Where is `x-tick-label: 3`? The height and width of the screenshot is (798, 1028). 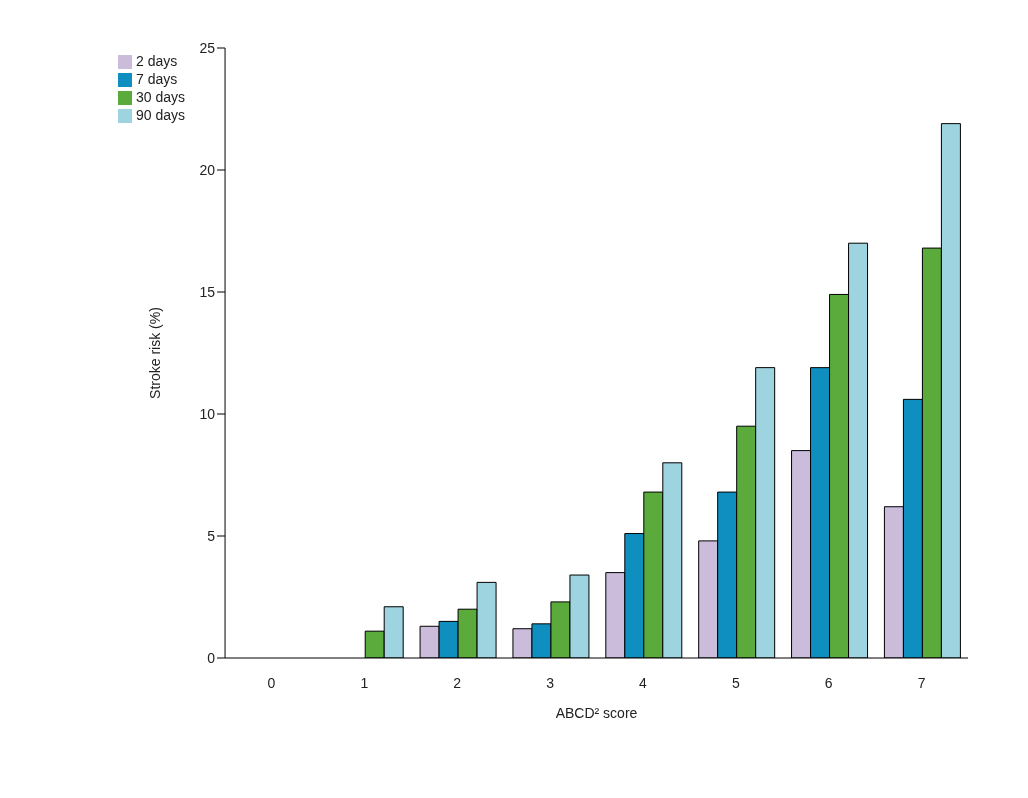 x-tick-label: 3 is located at coordinates (550, 682).